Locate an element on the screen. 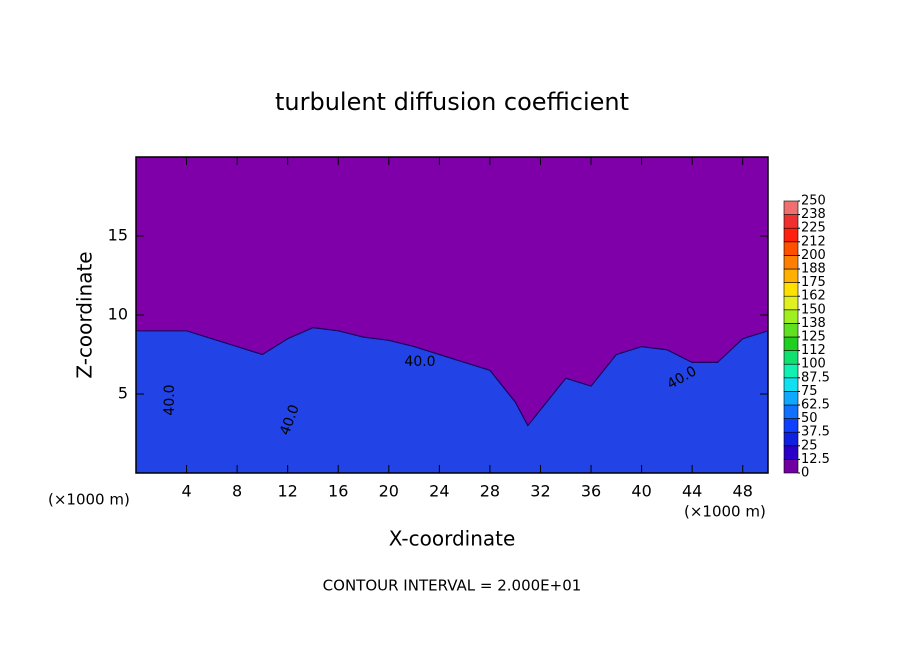  x-tick-label: 28 is located at coordinates (490, 491).